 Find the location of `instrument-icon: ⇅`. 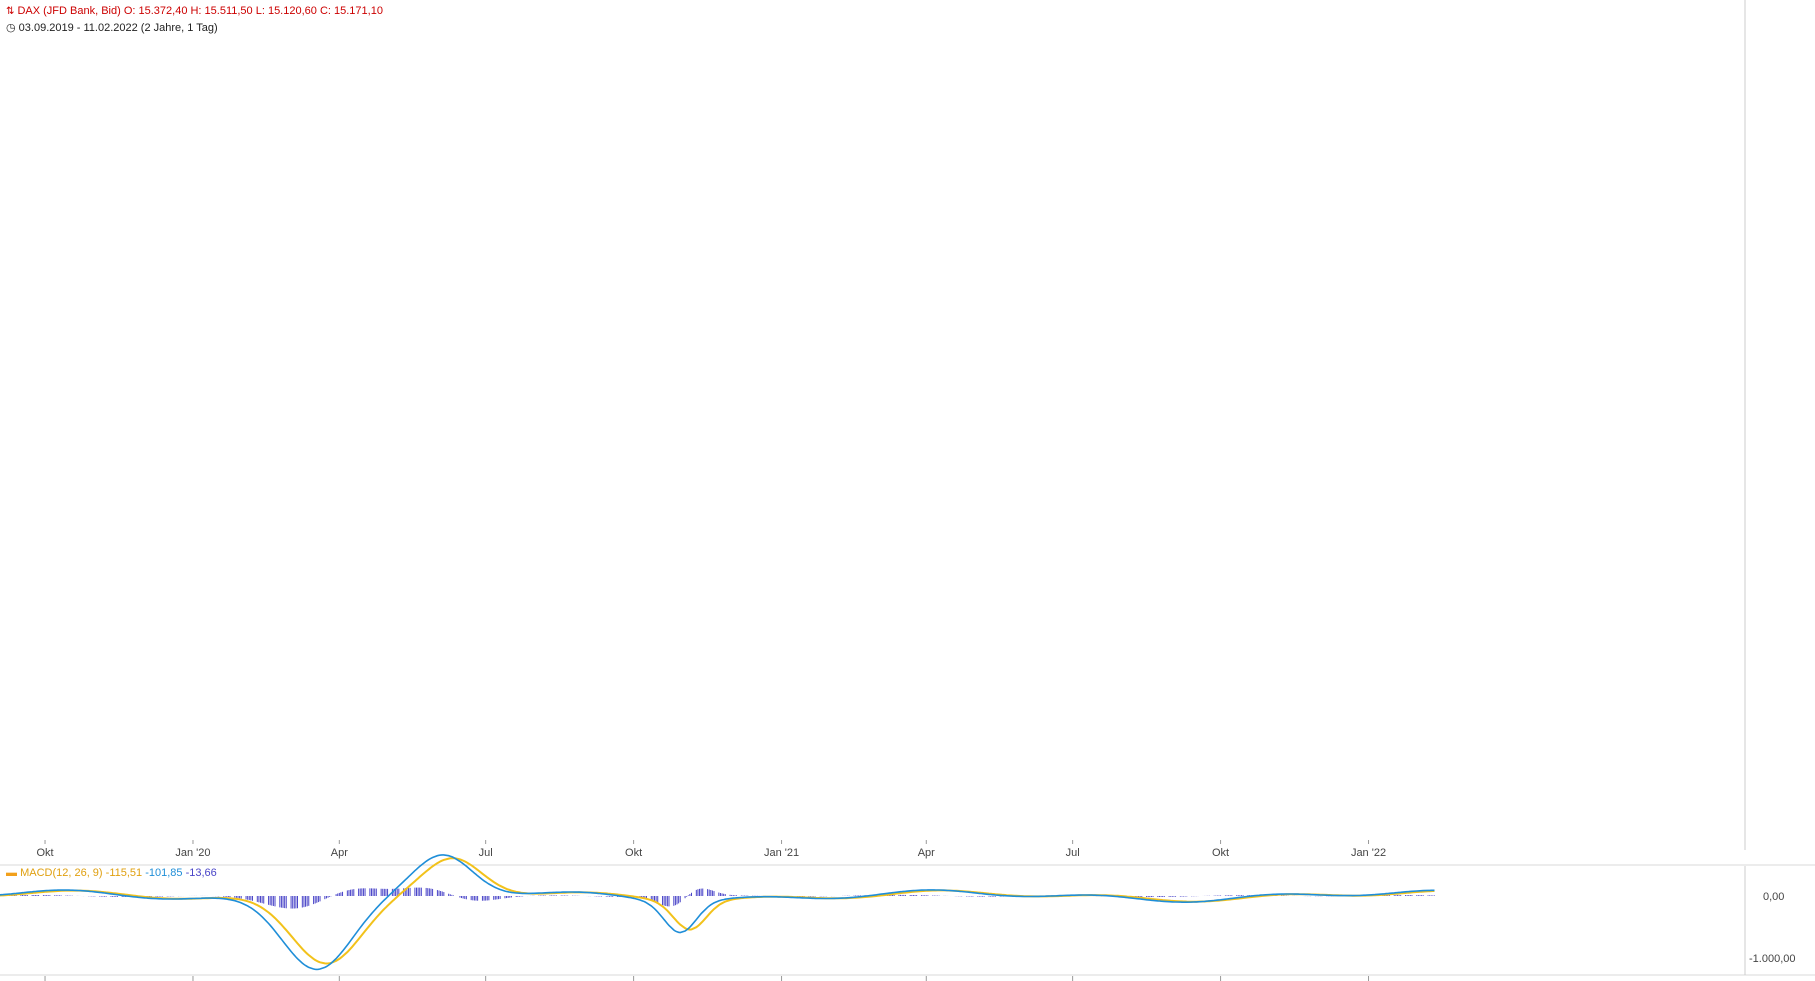

instrument-icon: ⇅ is located at coordinates (10, 11).